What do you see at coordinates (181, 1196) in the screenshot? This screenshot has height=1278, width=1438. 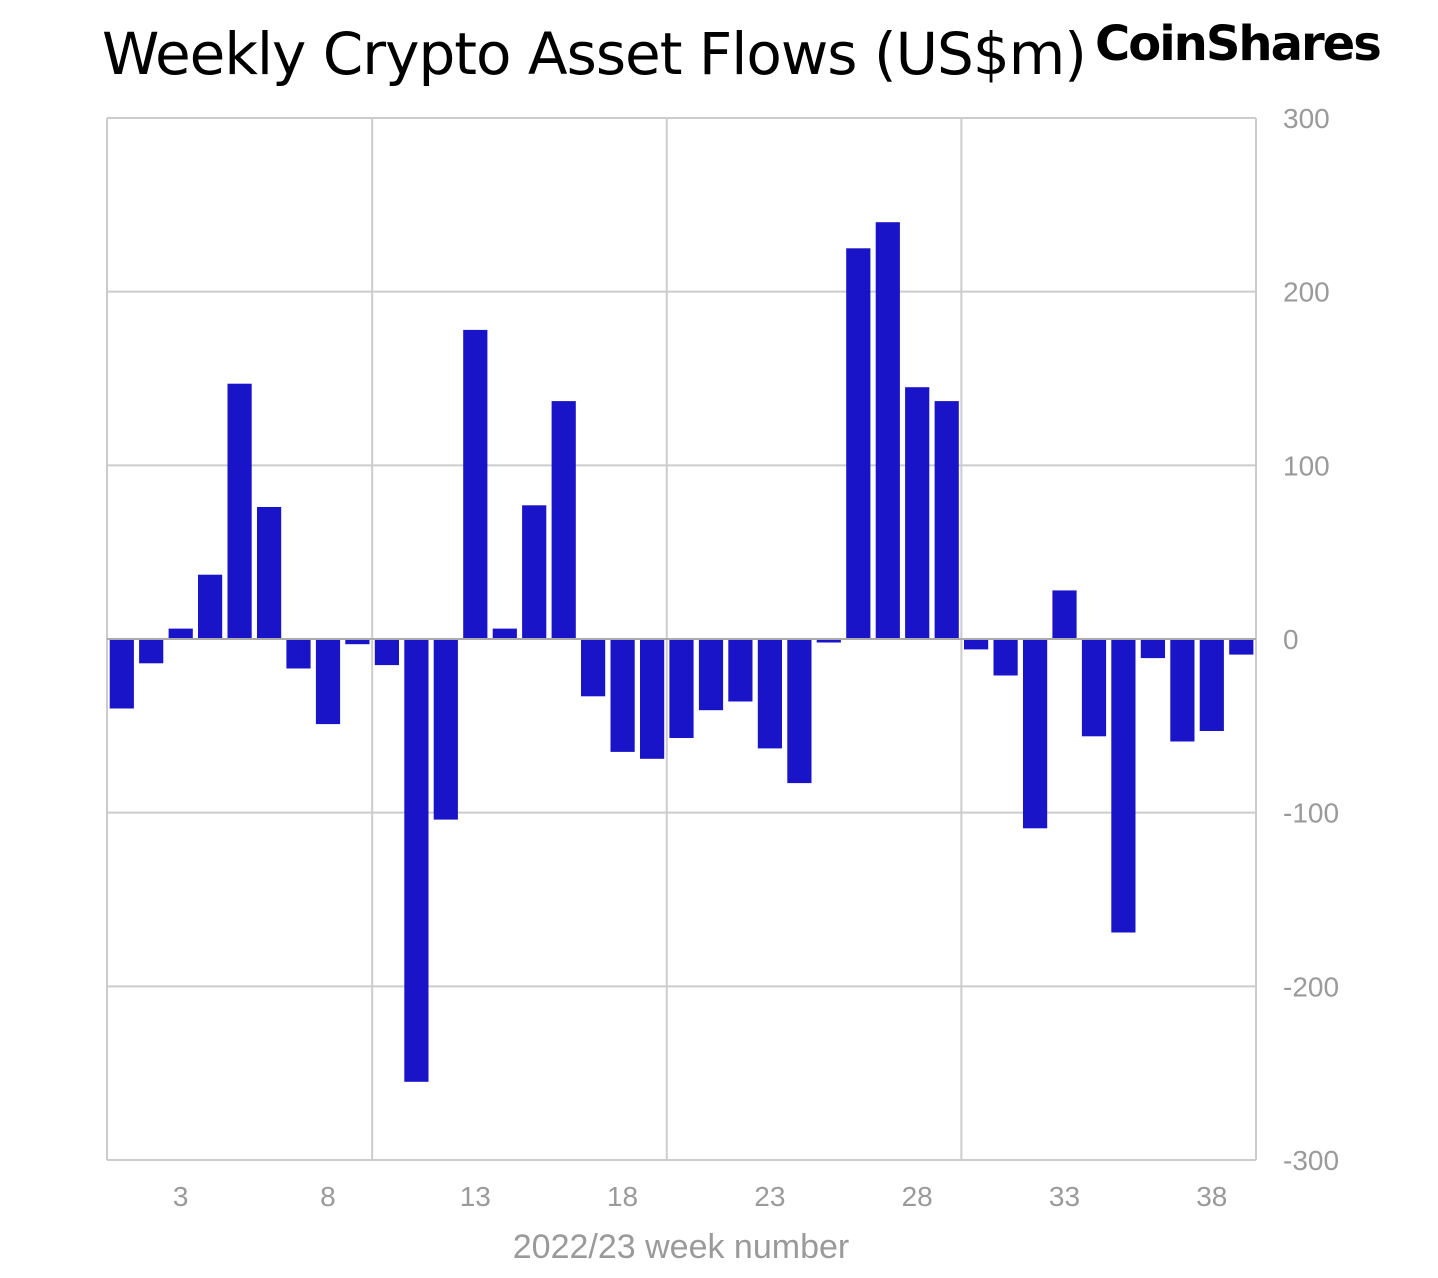 I see `x-tick-label: 3` at bounding box center [181, 1196].